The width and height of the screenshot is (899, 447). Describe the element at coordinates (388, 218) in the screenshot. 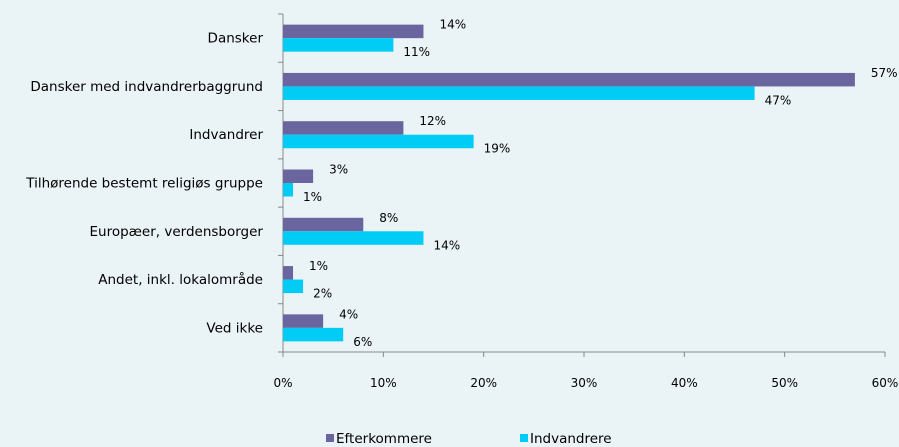

I see `data-label: 8%` at that location.